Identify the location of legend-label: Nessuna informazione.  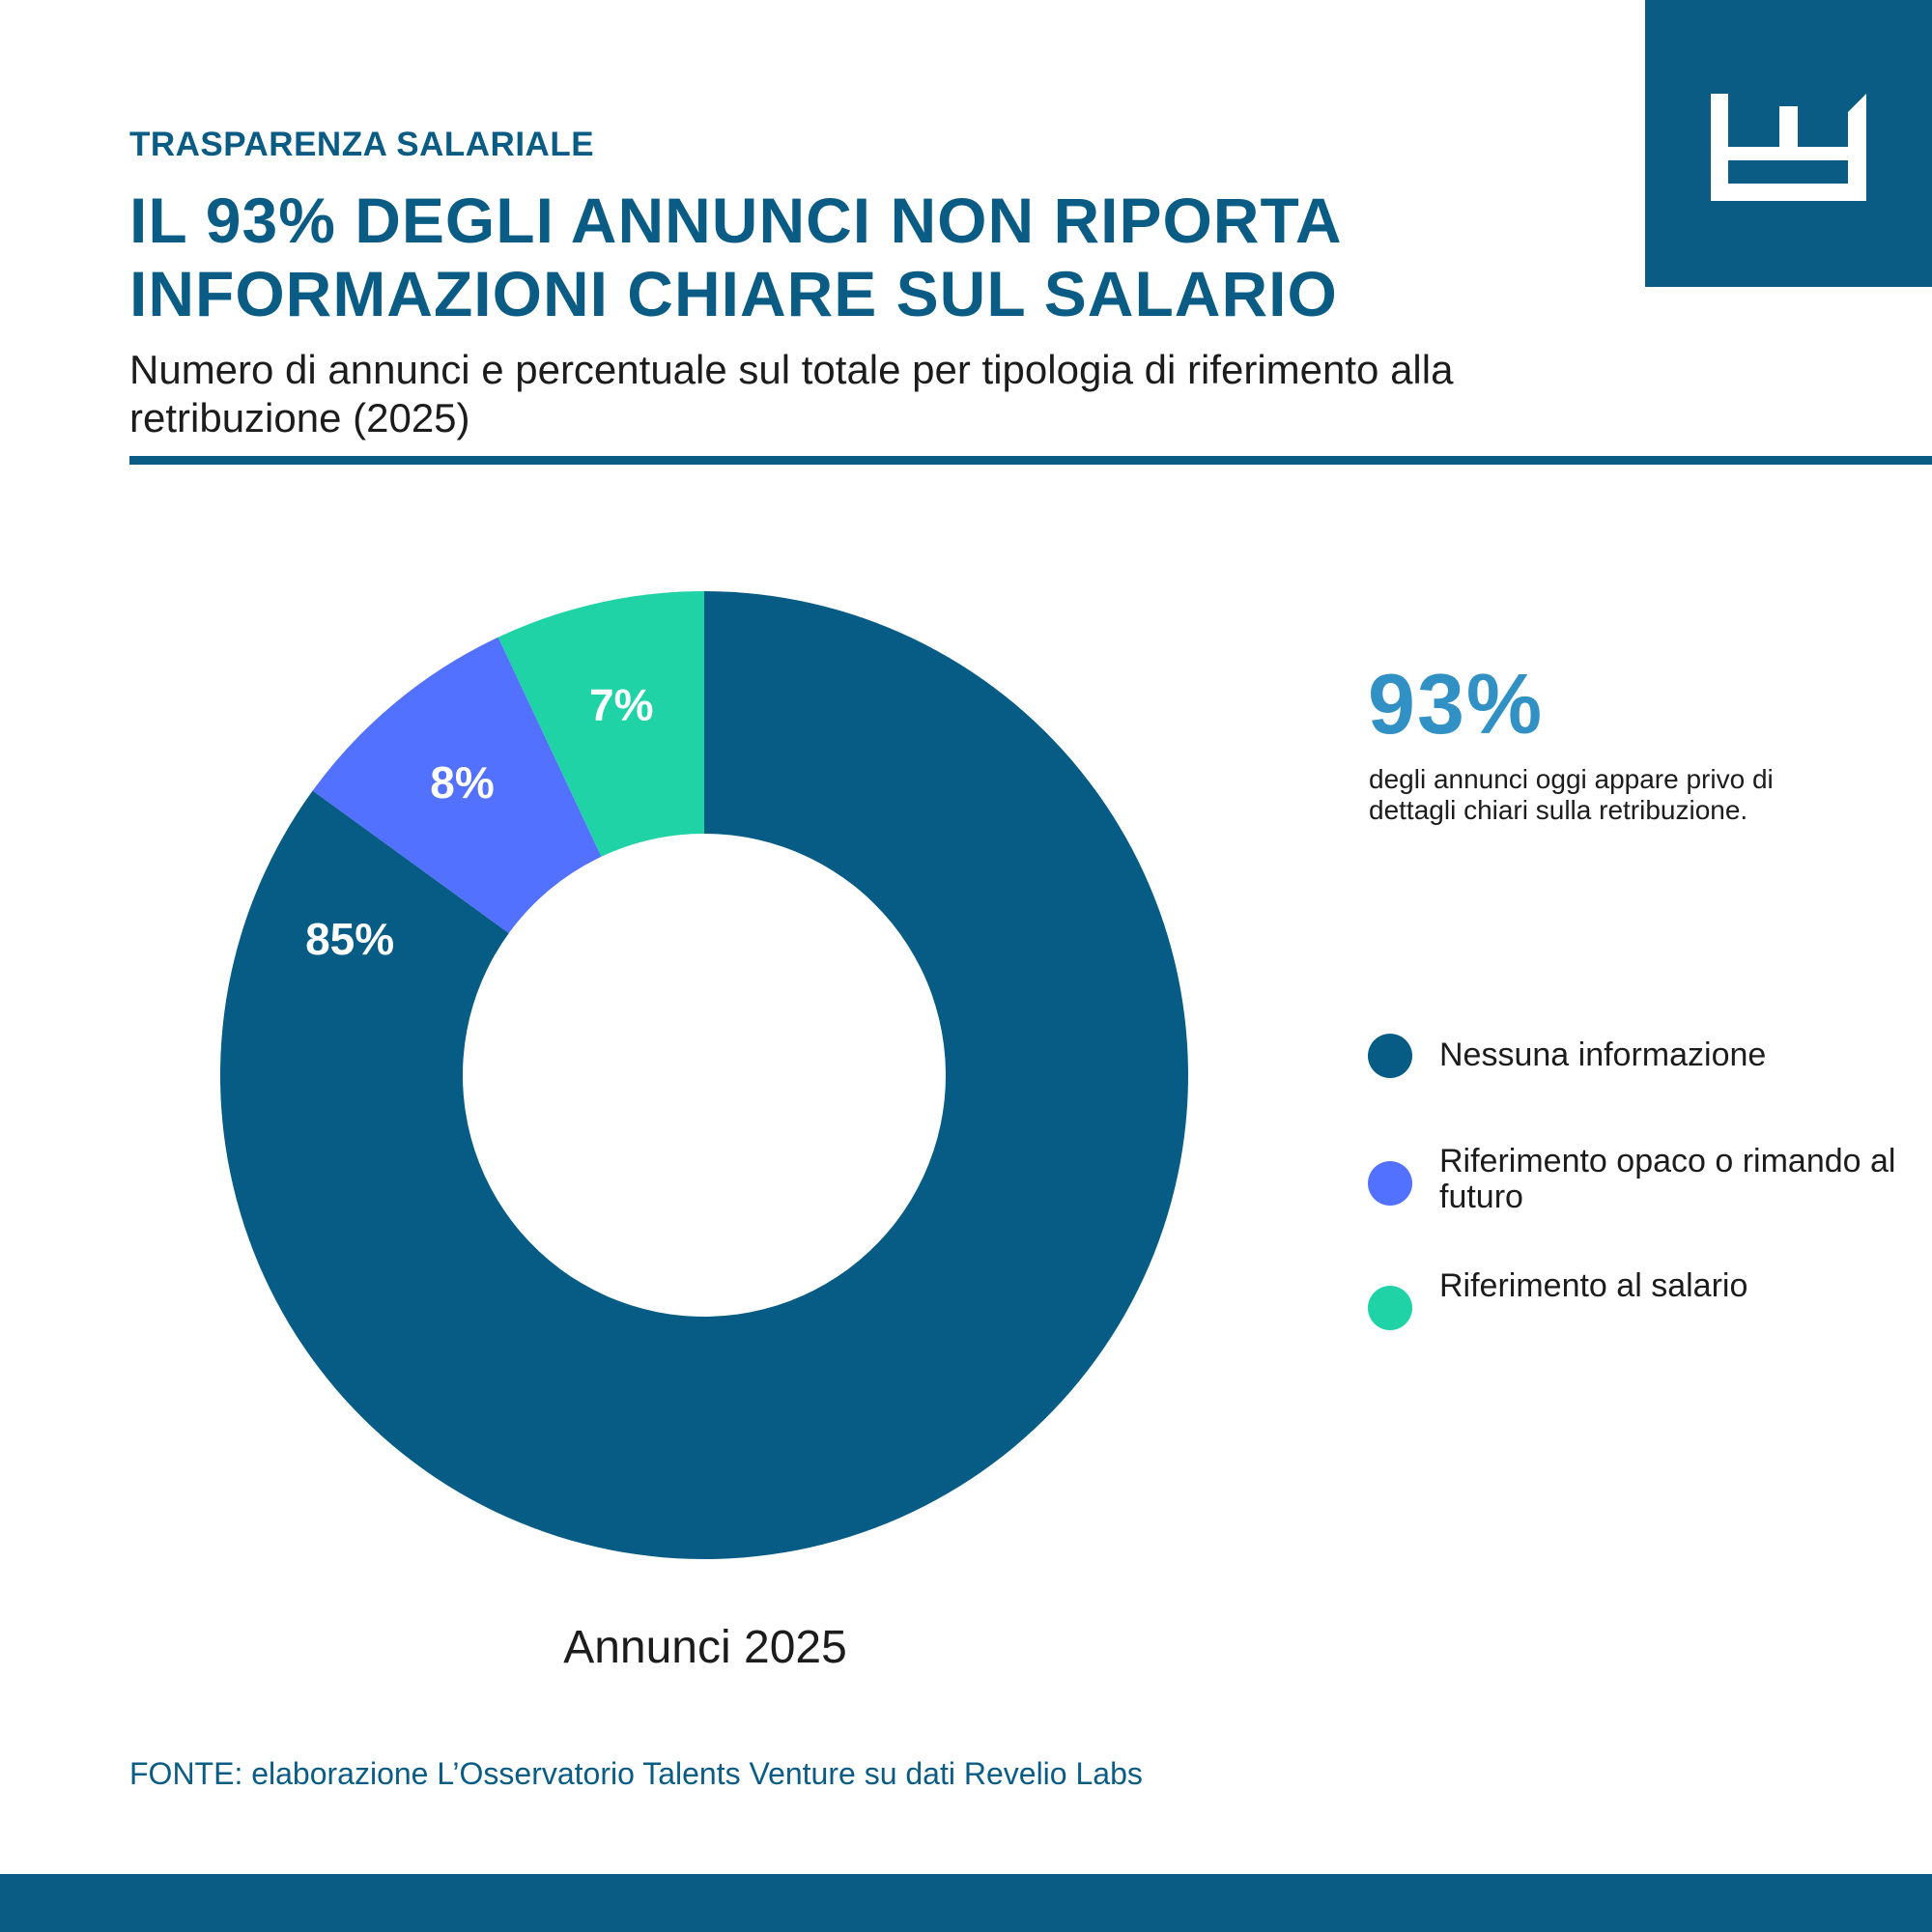
(1603, 1055).